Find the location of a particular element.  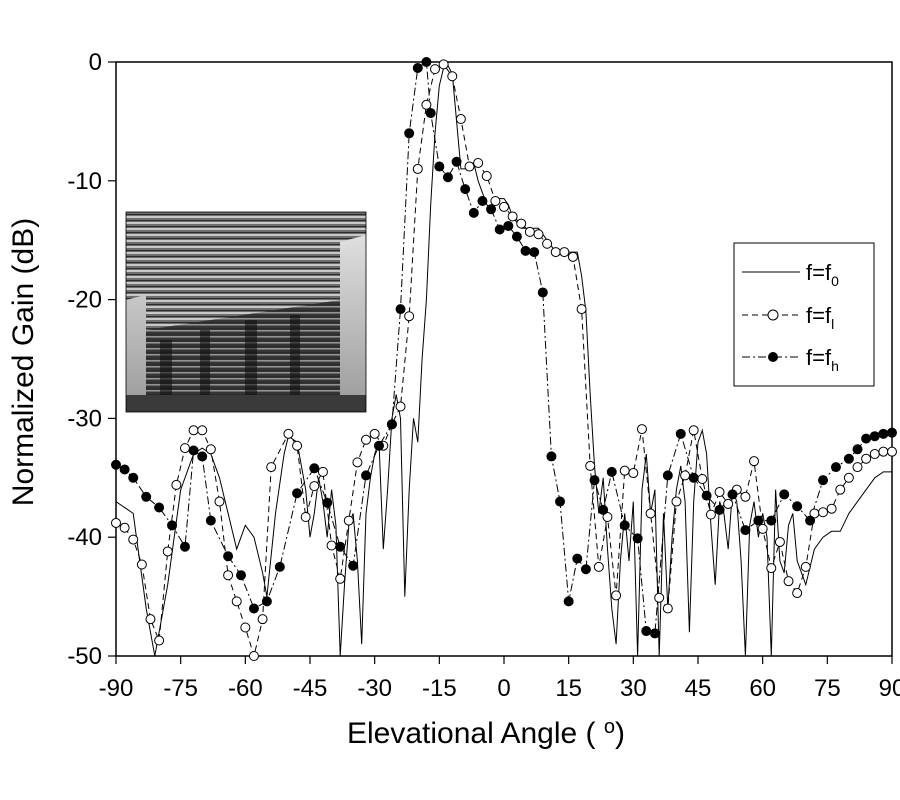

legend: f=f0 f=fl f=fh is located at coordinates (804, 314).